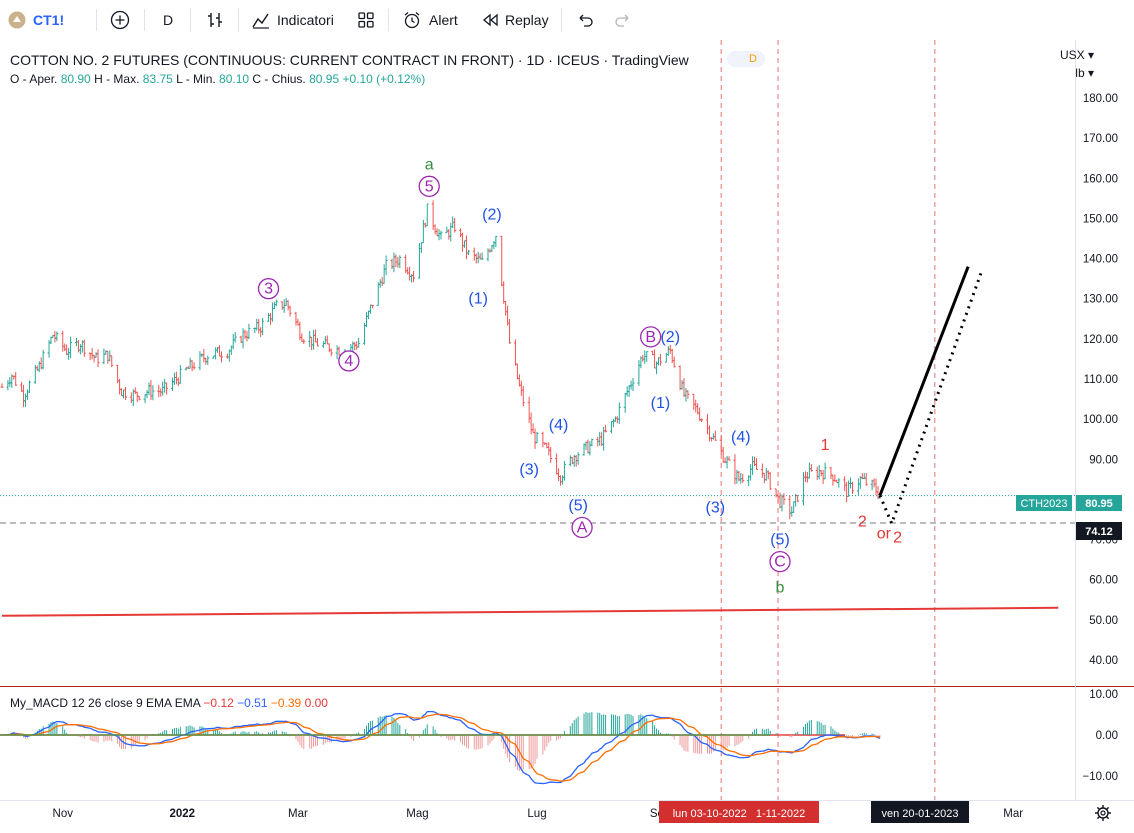 Image resolution: width=1134 pixels, height=833 pixels. I want to click on close-value: 80.95, so click(324, 79).